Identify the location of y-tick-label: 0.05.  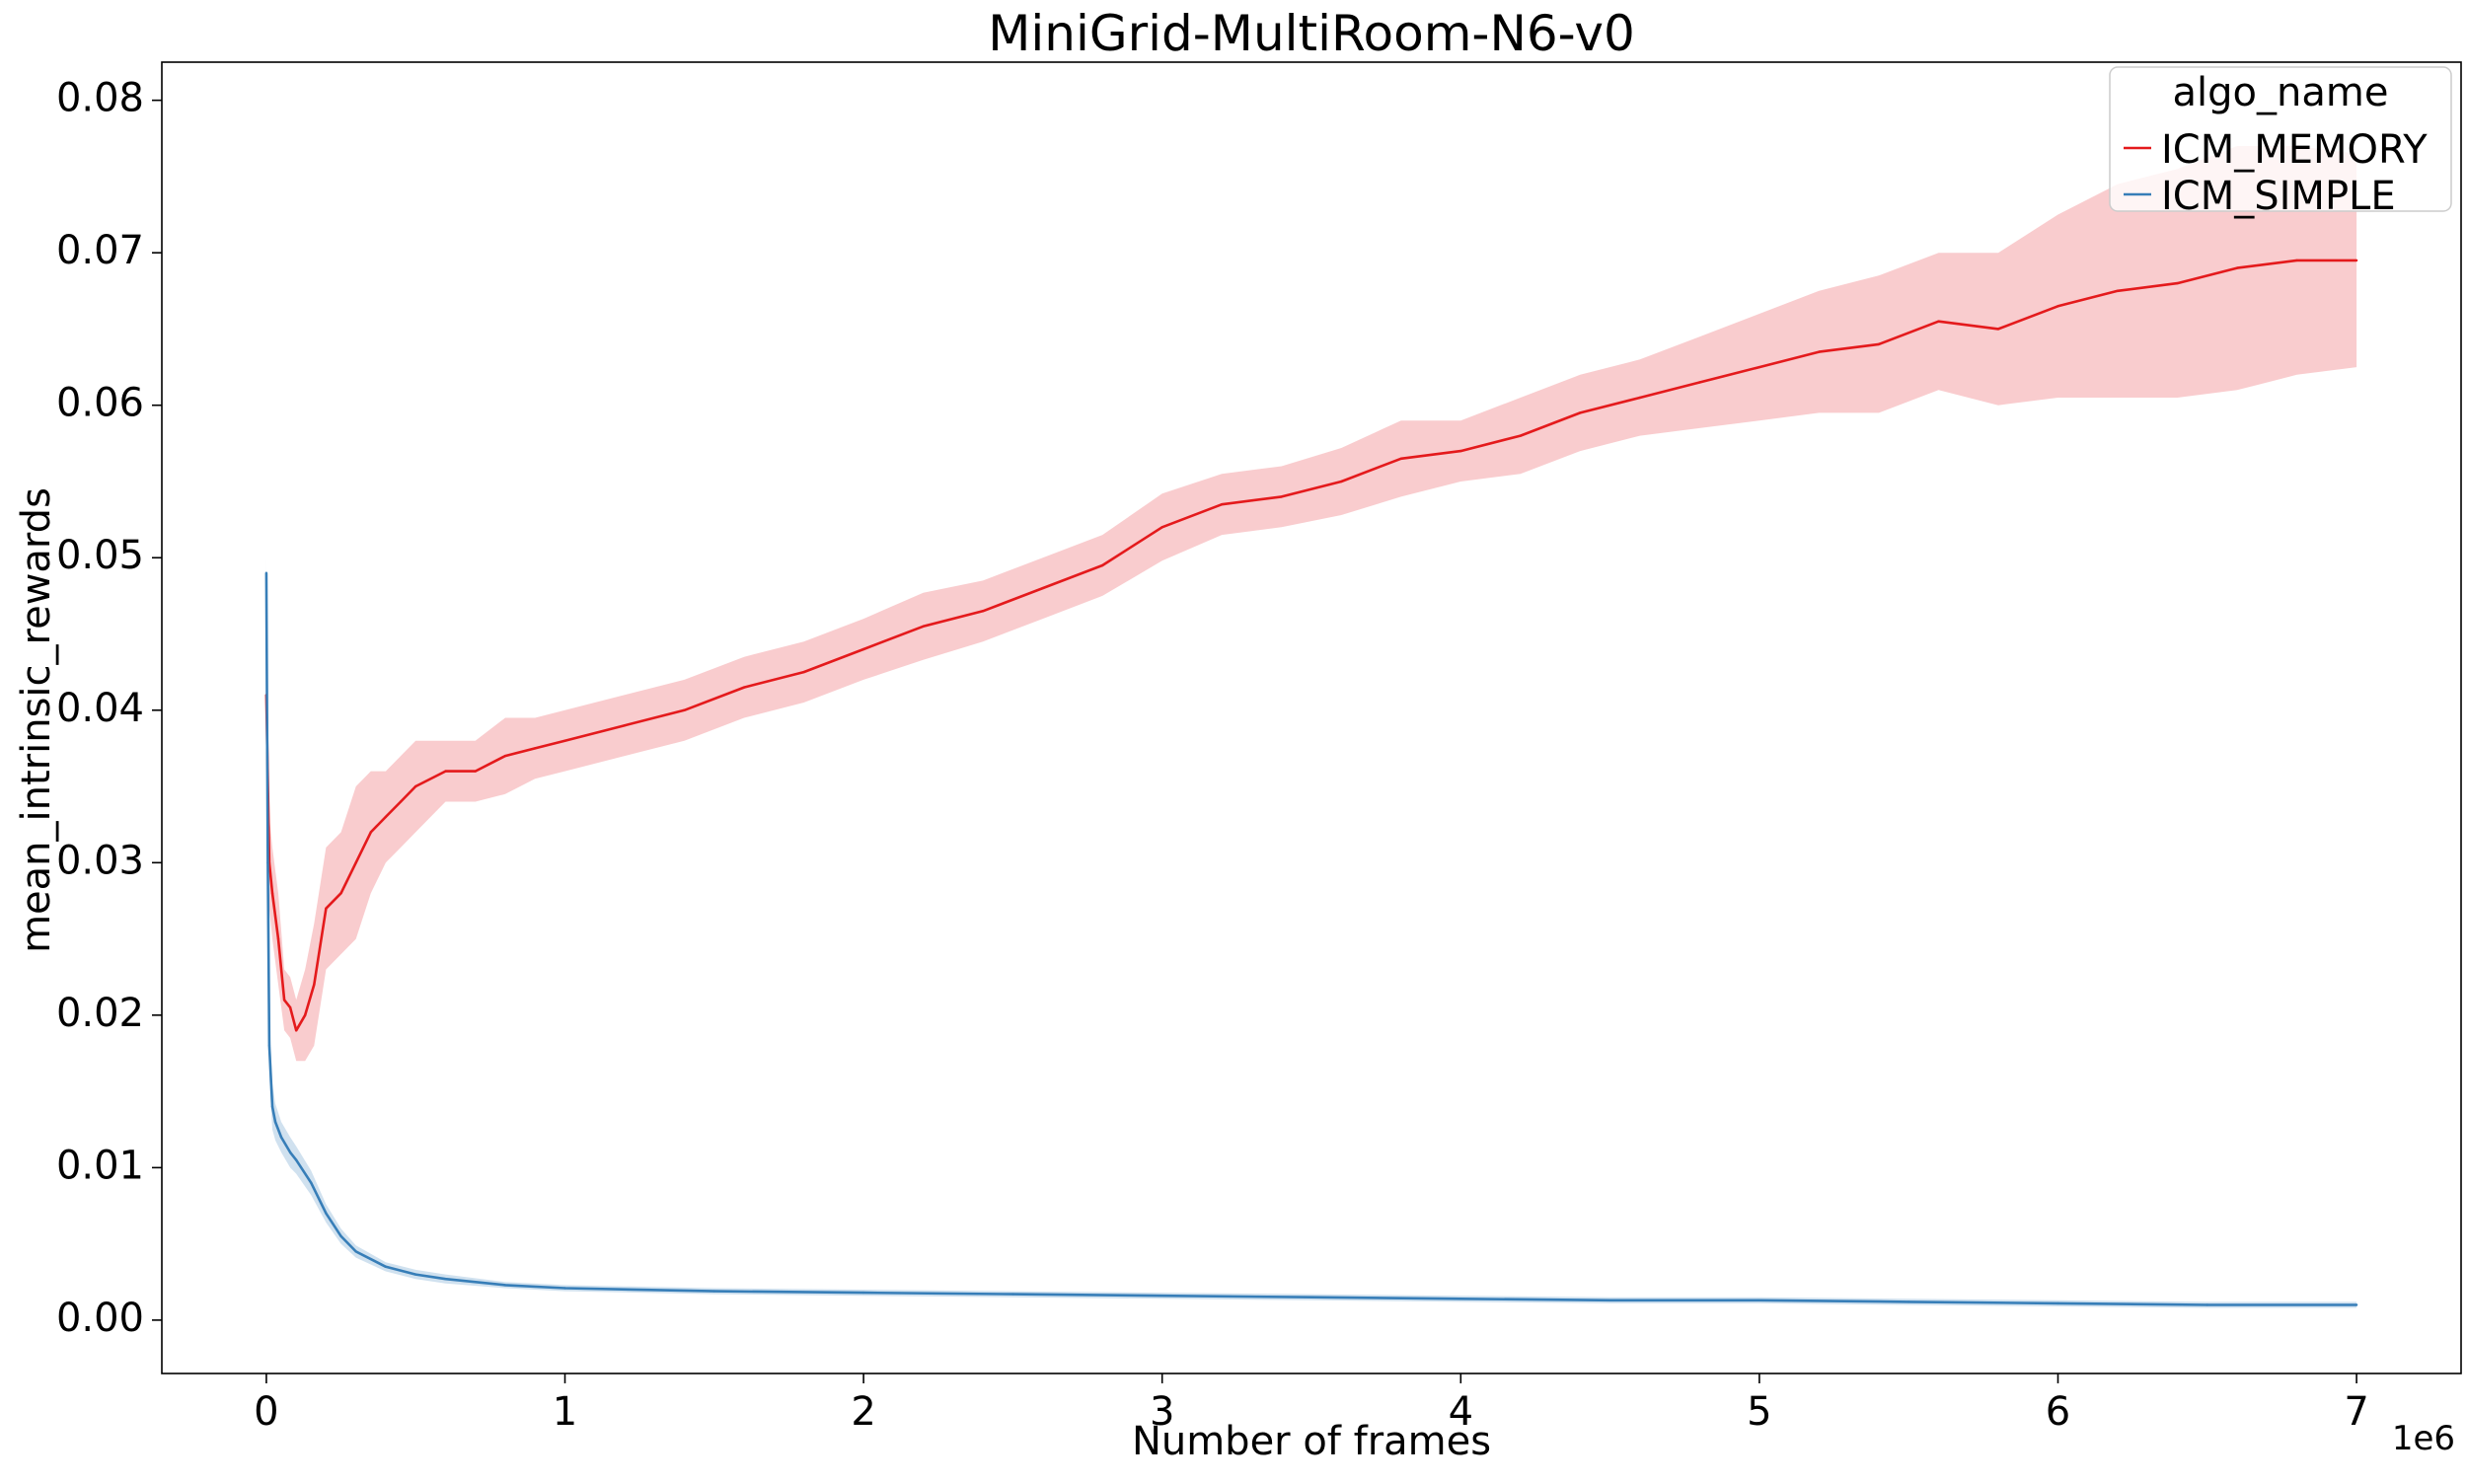
(100, 555).